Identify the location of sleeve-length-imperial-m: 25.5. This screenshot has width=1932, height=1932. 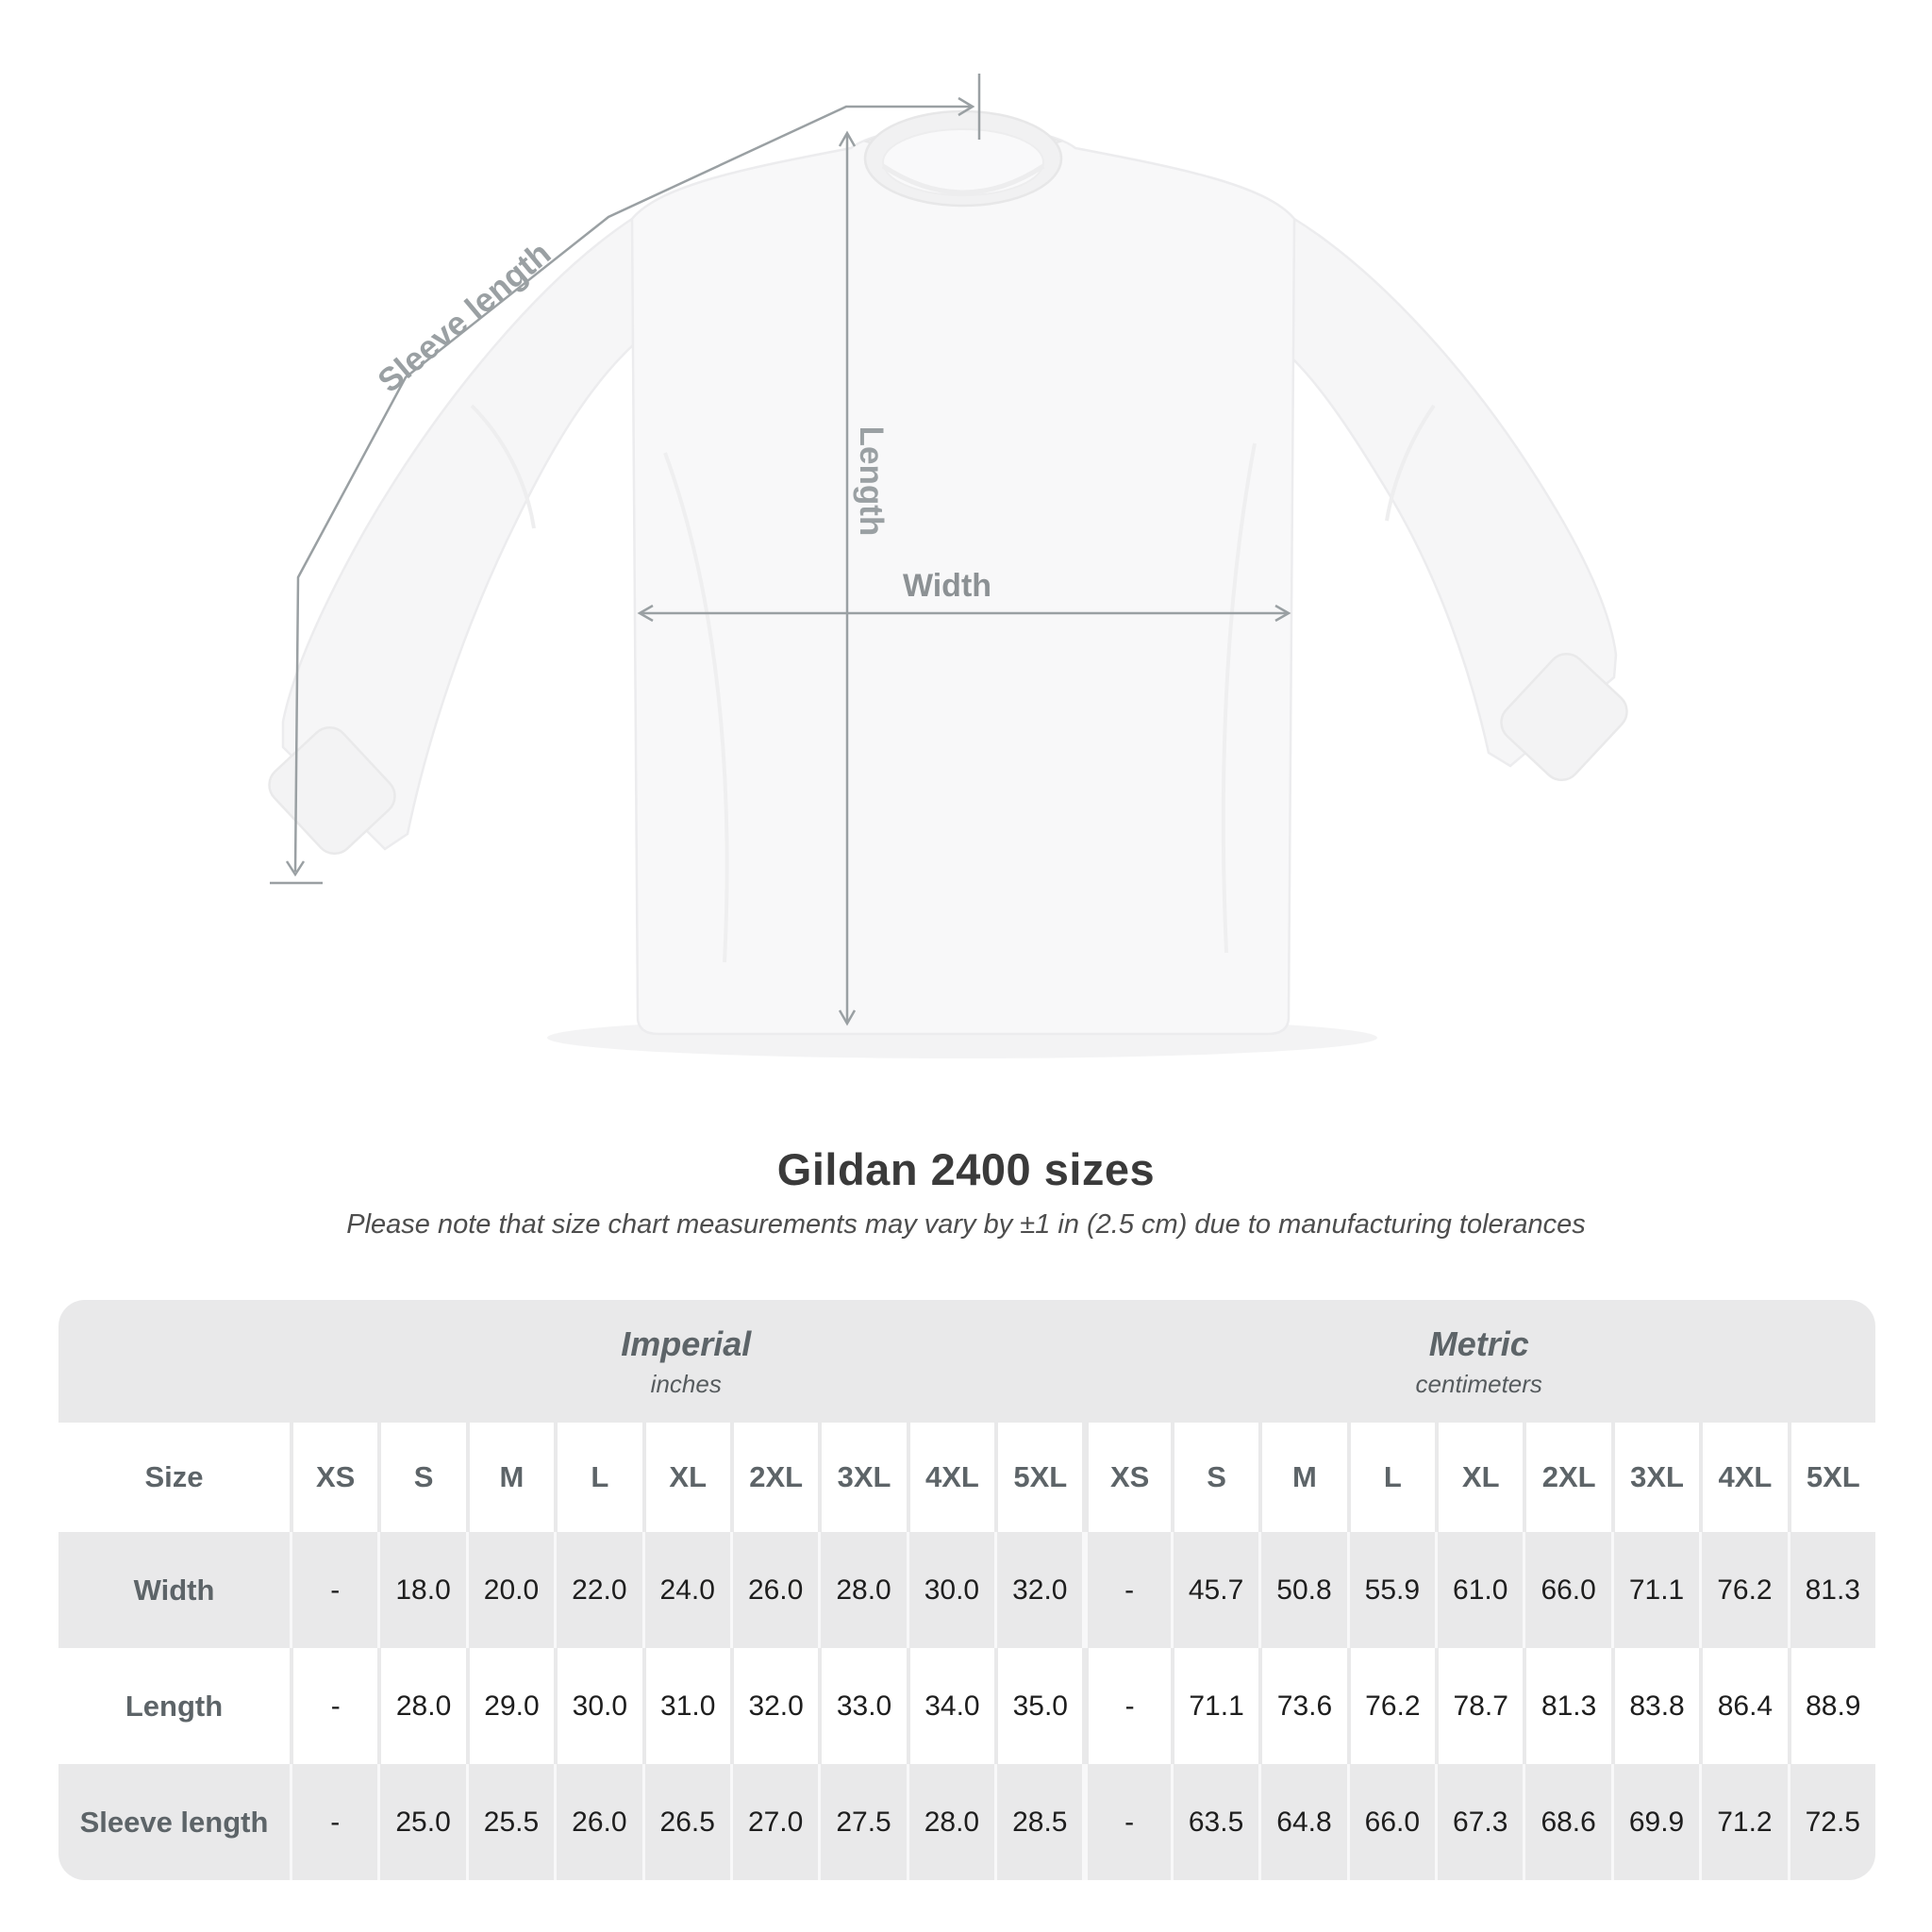
(510, 1822).